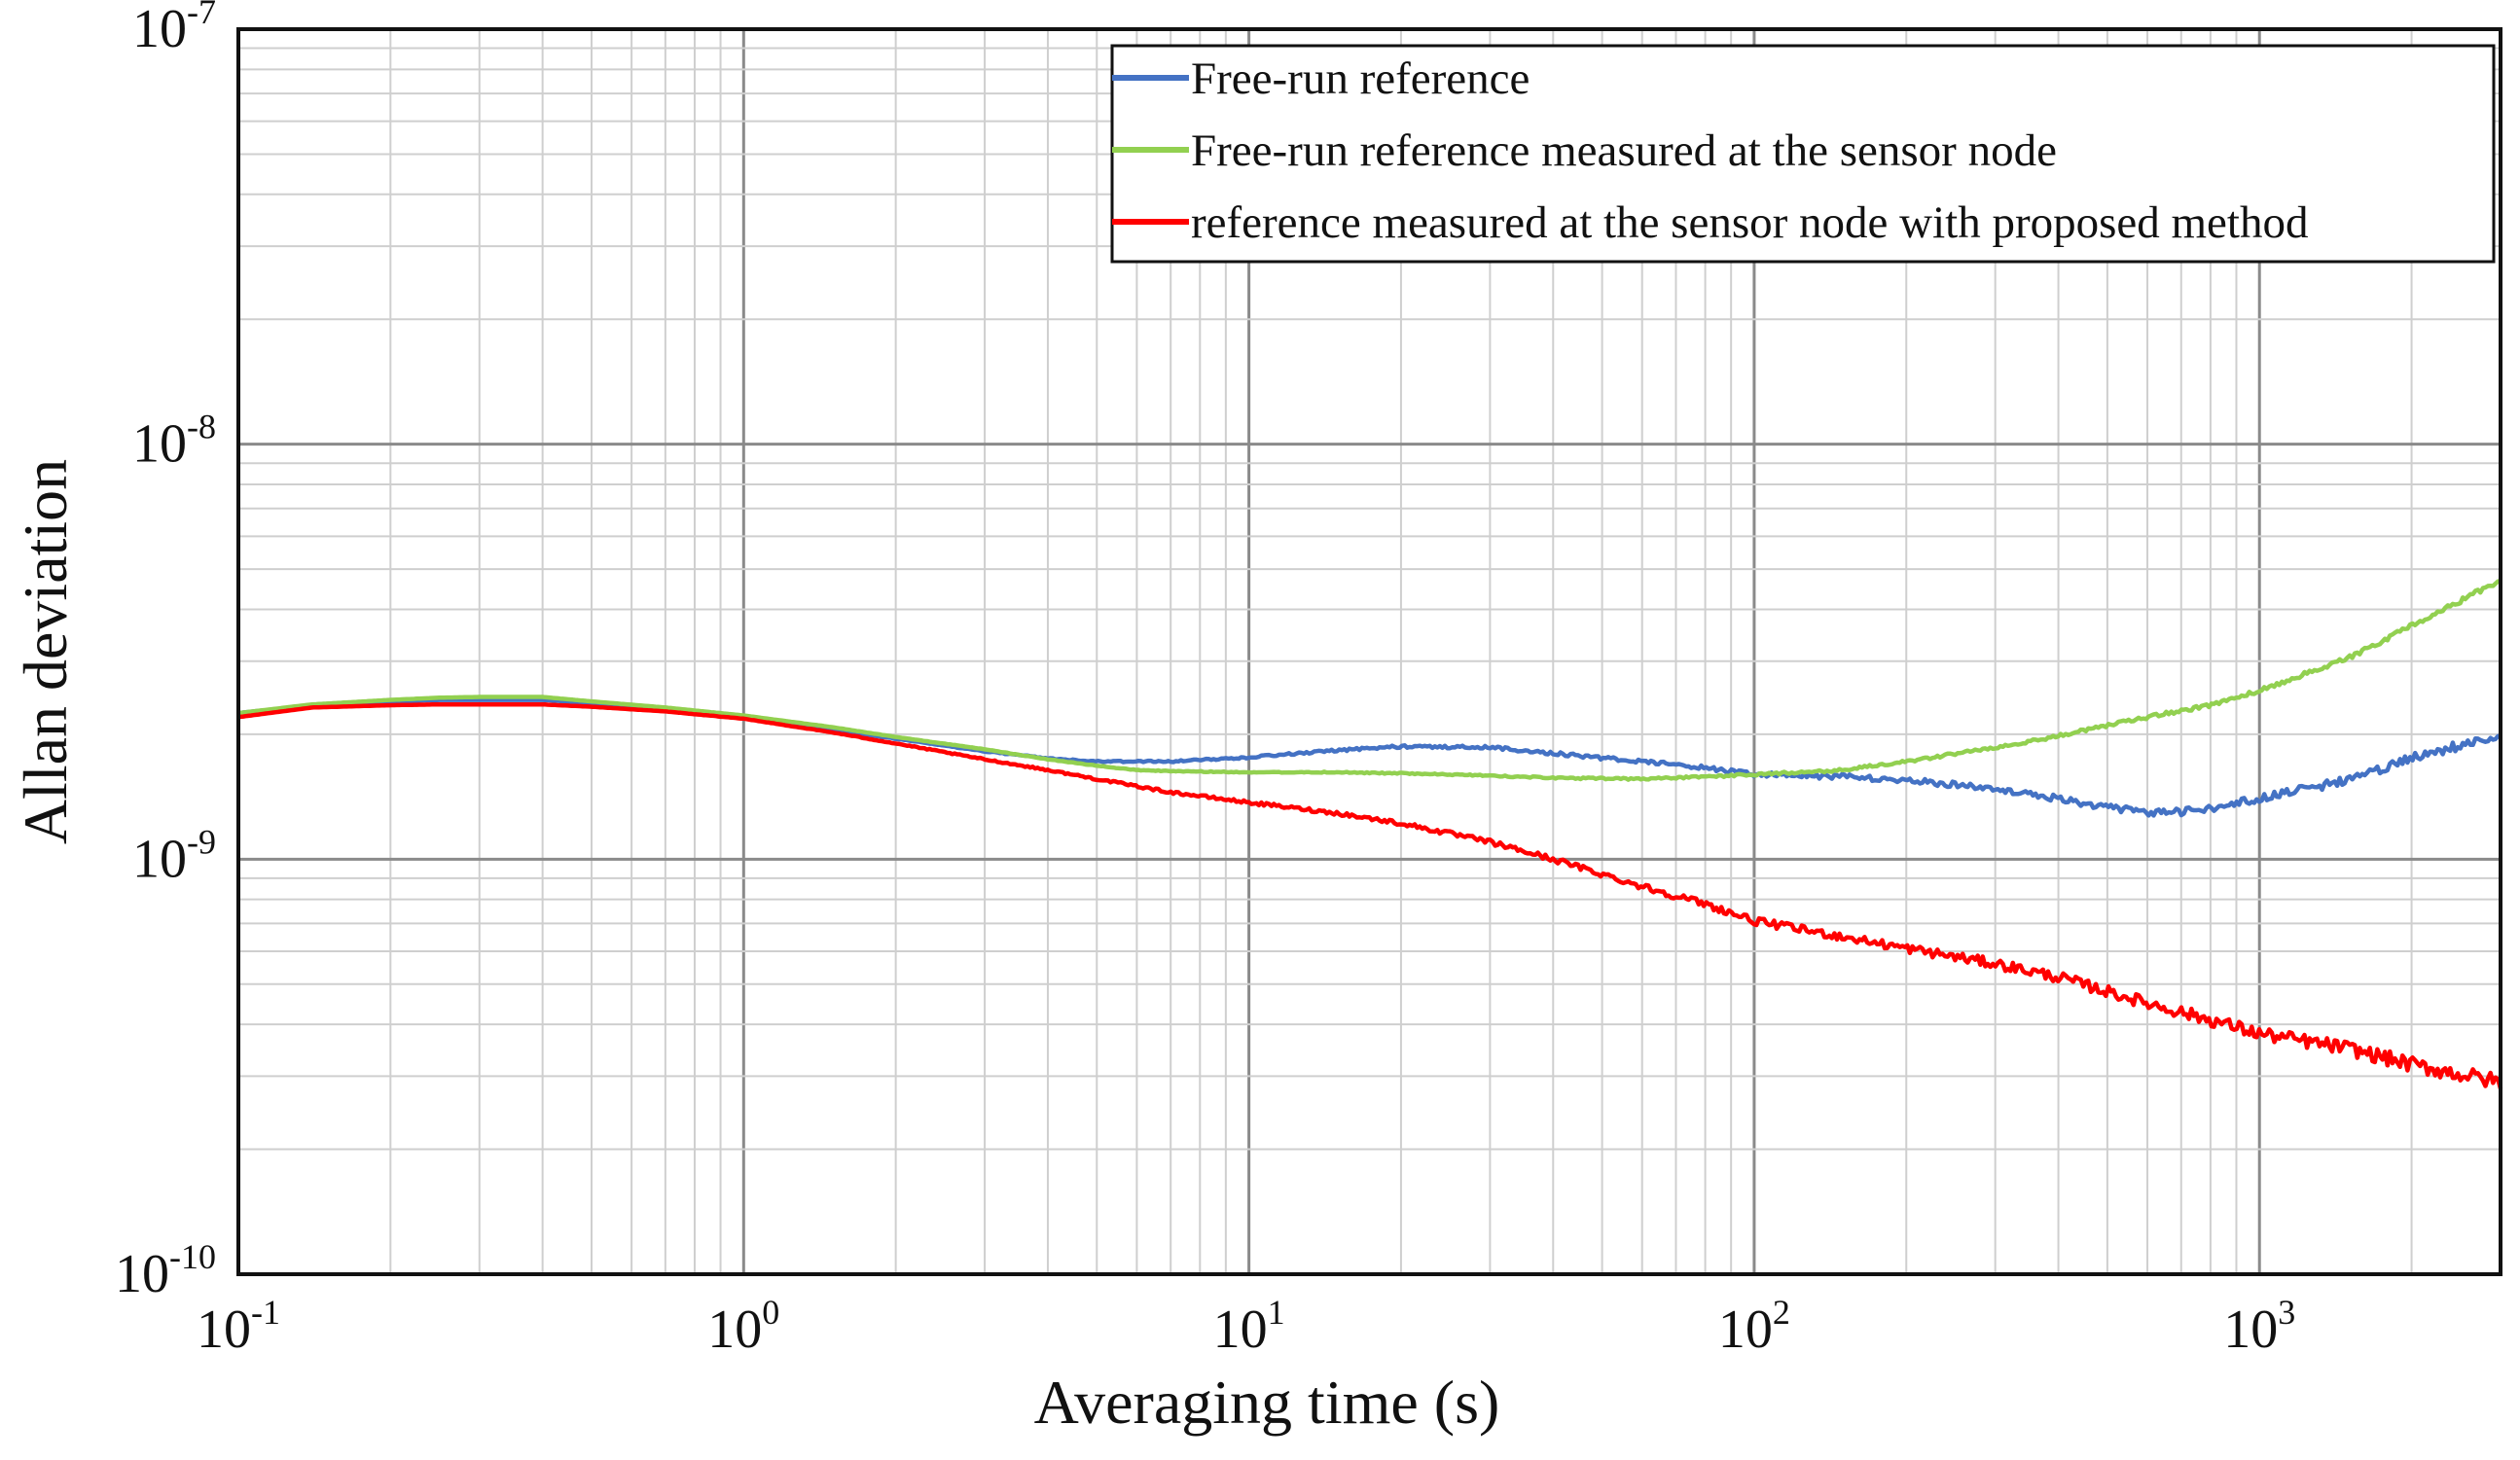 This screenshot has height=1460, width=2520. Describe the element at coordinates (174, 29) in the screenshot. I see `y-tick-label: 10⁻⁷` at that location.